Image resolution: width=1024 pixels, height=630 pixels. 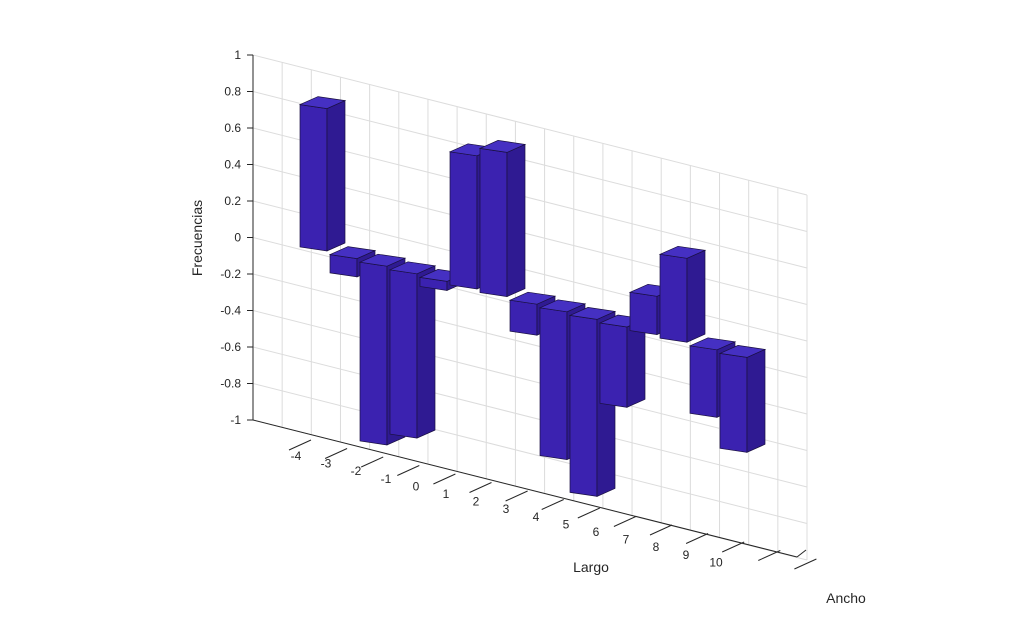 I want to click on x-tick-label: 8, so click(x=656, y=547).